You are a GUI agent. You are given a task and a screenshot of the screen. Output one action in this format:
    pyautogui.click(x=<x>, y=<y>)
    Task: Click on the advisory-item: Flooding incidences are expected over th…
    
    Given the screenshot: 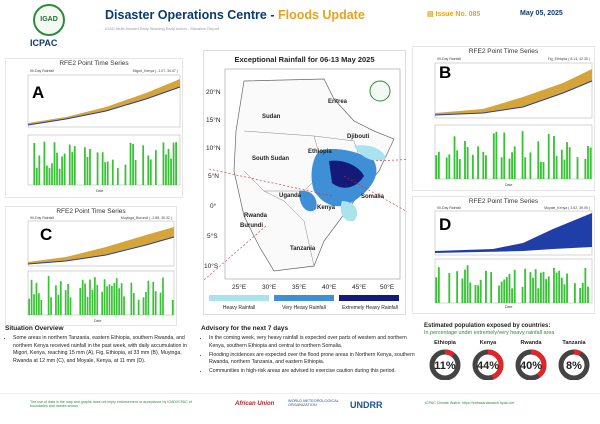 What is the action you would take?
    pyautogui.click(x=312, y=359)
    